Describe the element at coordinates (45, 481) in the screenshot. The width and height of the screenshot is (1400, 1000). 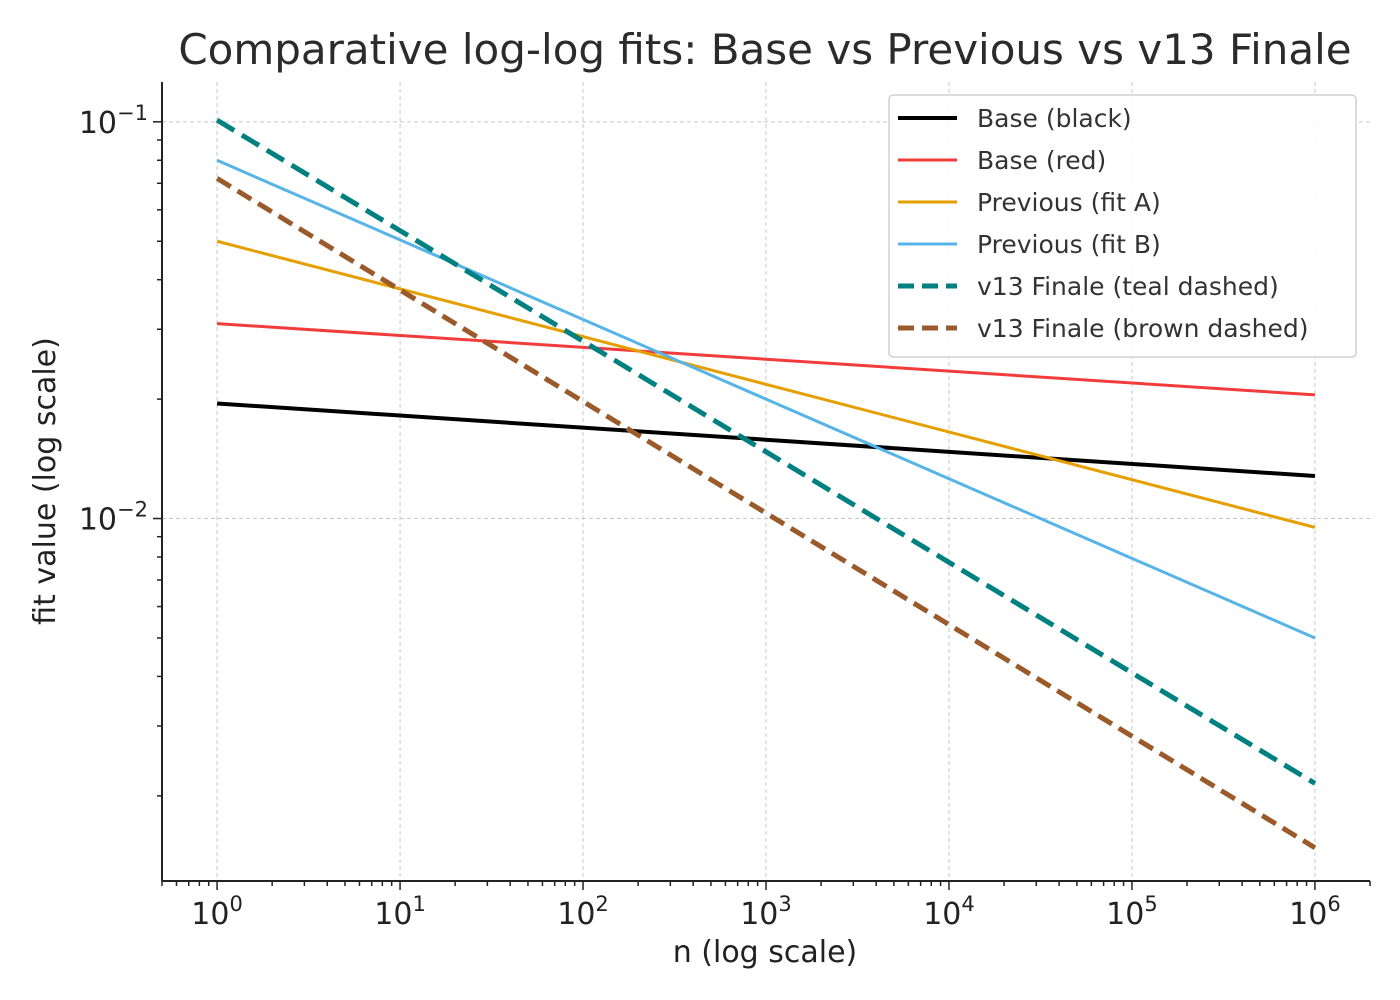
I see `y-axis-label: fit value (log scale)` at that location.